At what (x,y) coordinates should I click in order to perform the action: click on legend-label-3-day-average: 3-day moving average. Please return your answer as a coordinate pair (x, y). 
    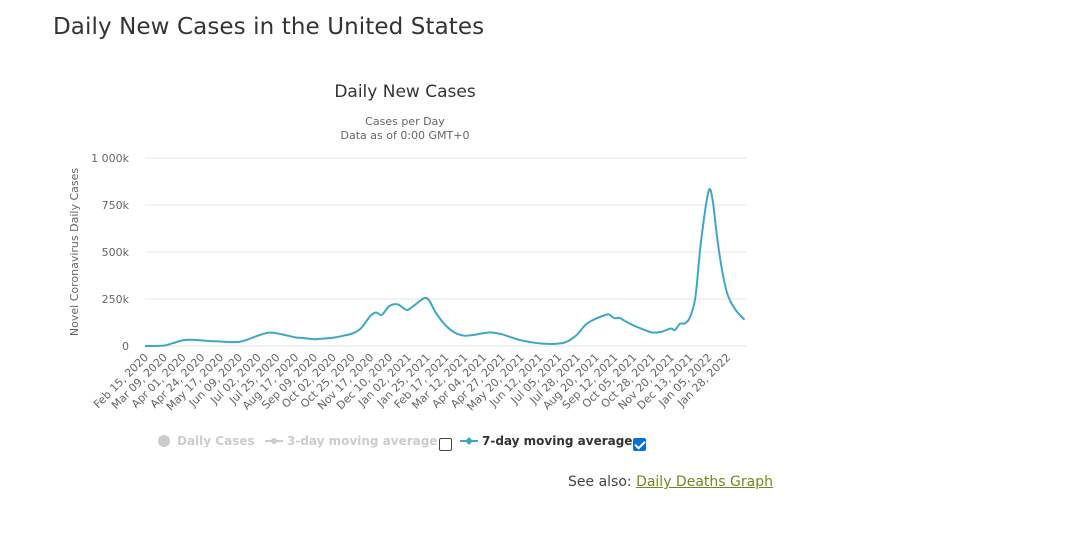
    Looking at the image, I should click on (362, 441).